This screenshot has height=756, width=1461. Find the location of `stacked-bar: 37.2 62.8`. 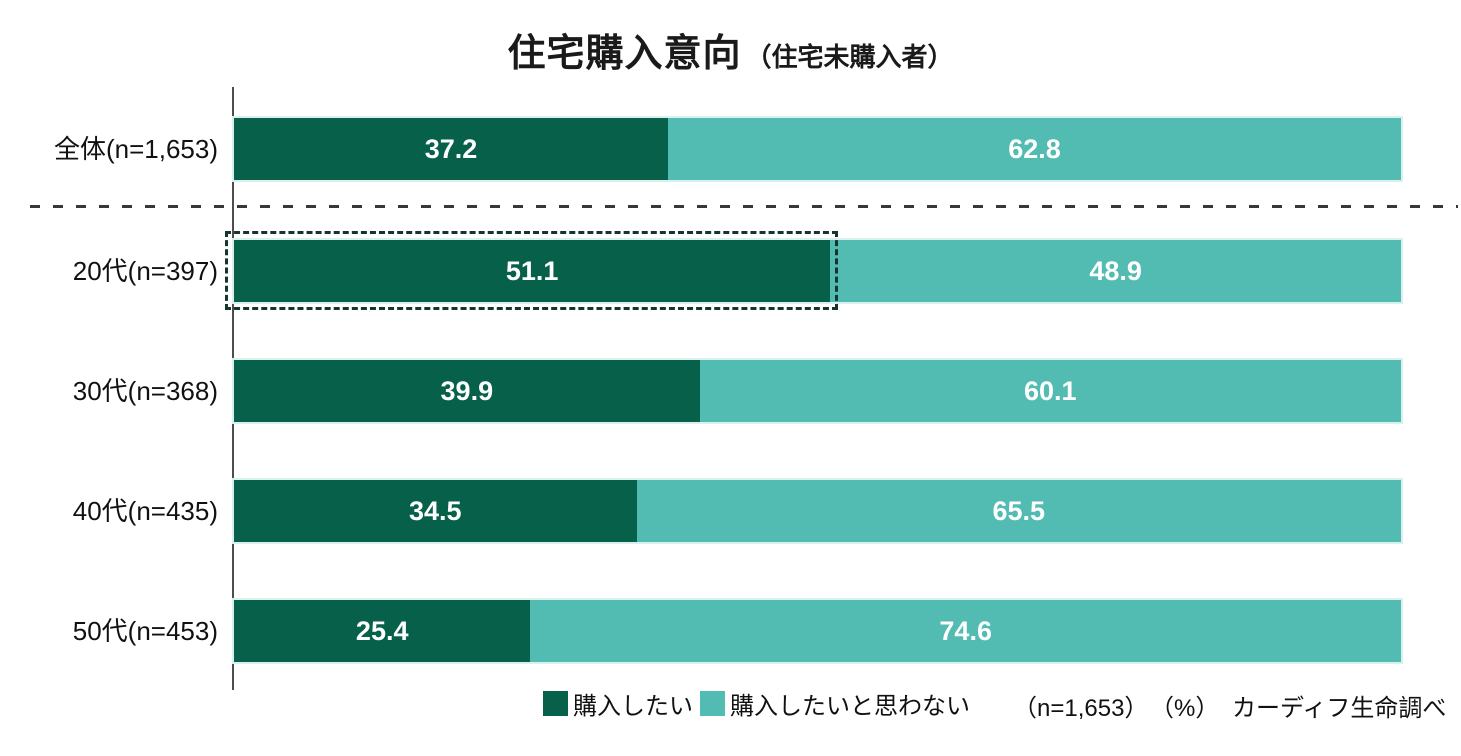

stacked-bar: 37.2 62.8 is located at coordinates (817, 149).